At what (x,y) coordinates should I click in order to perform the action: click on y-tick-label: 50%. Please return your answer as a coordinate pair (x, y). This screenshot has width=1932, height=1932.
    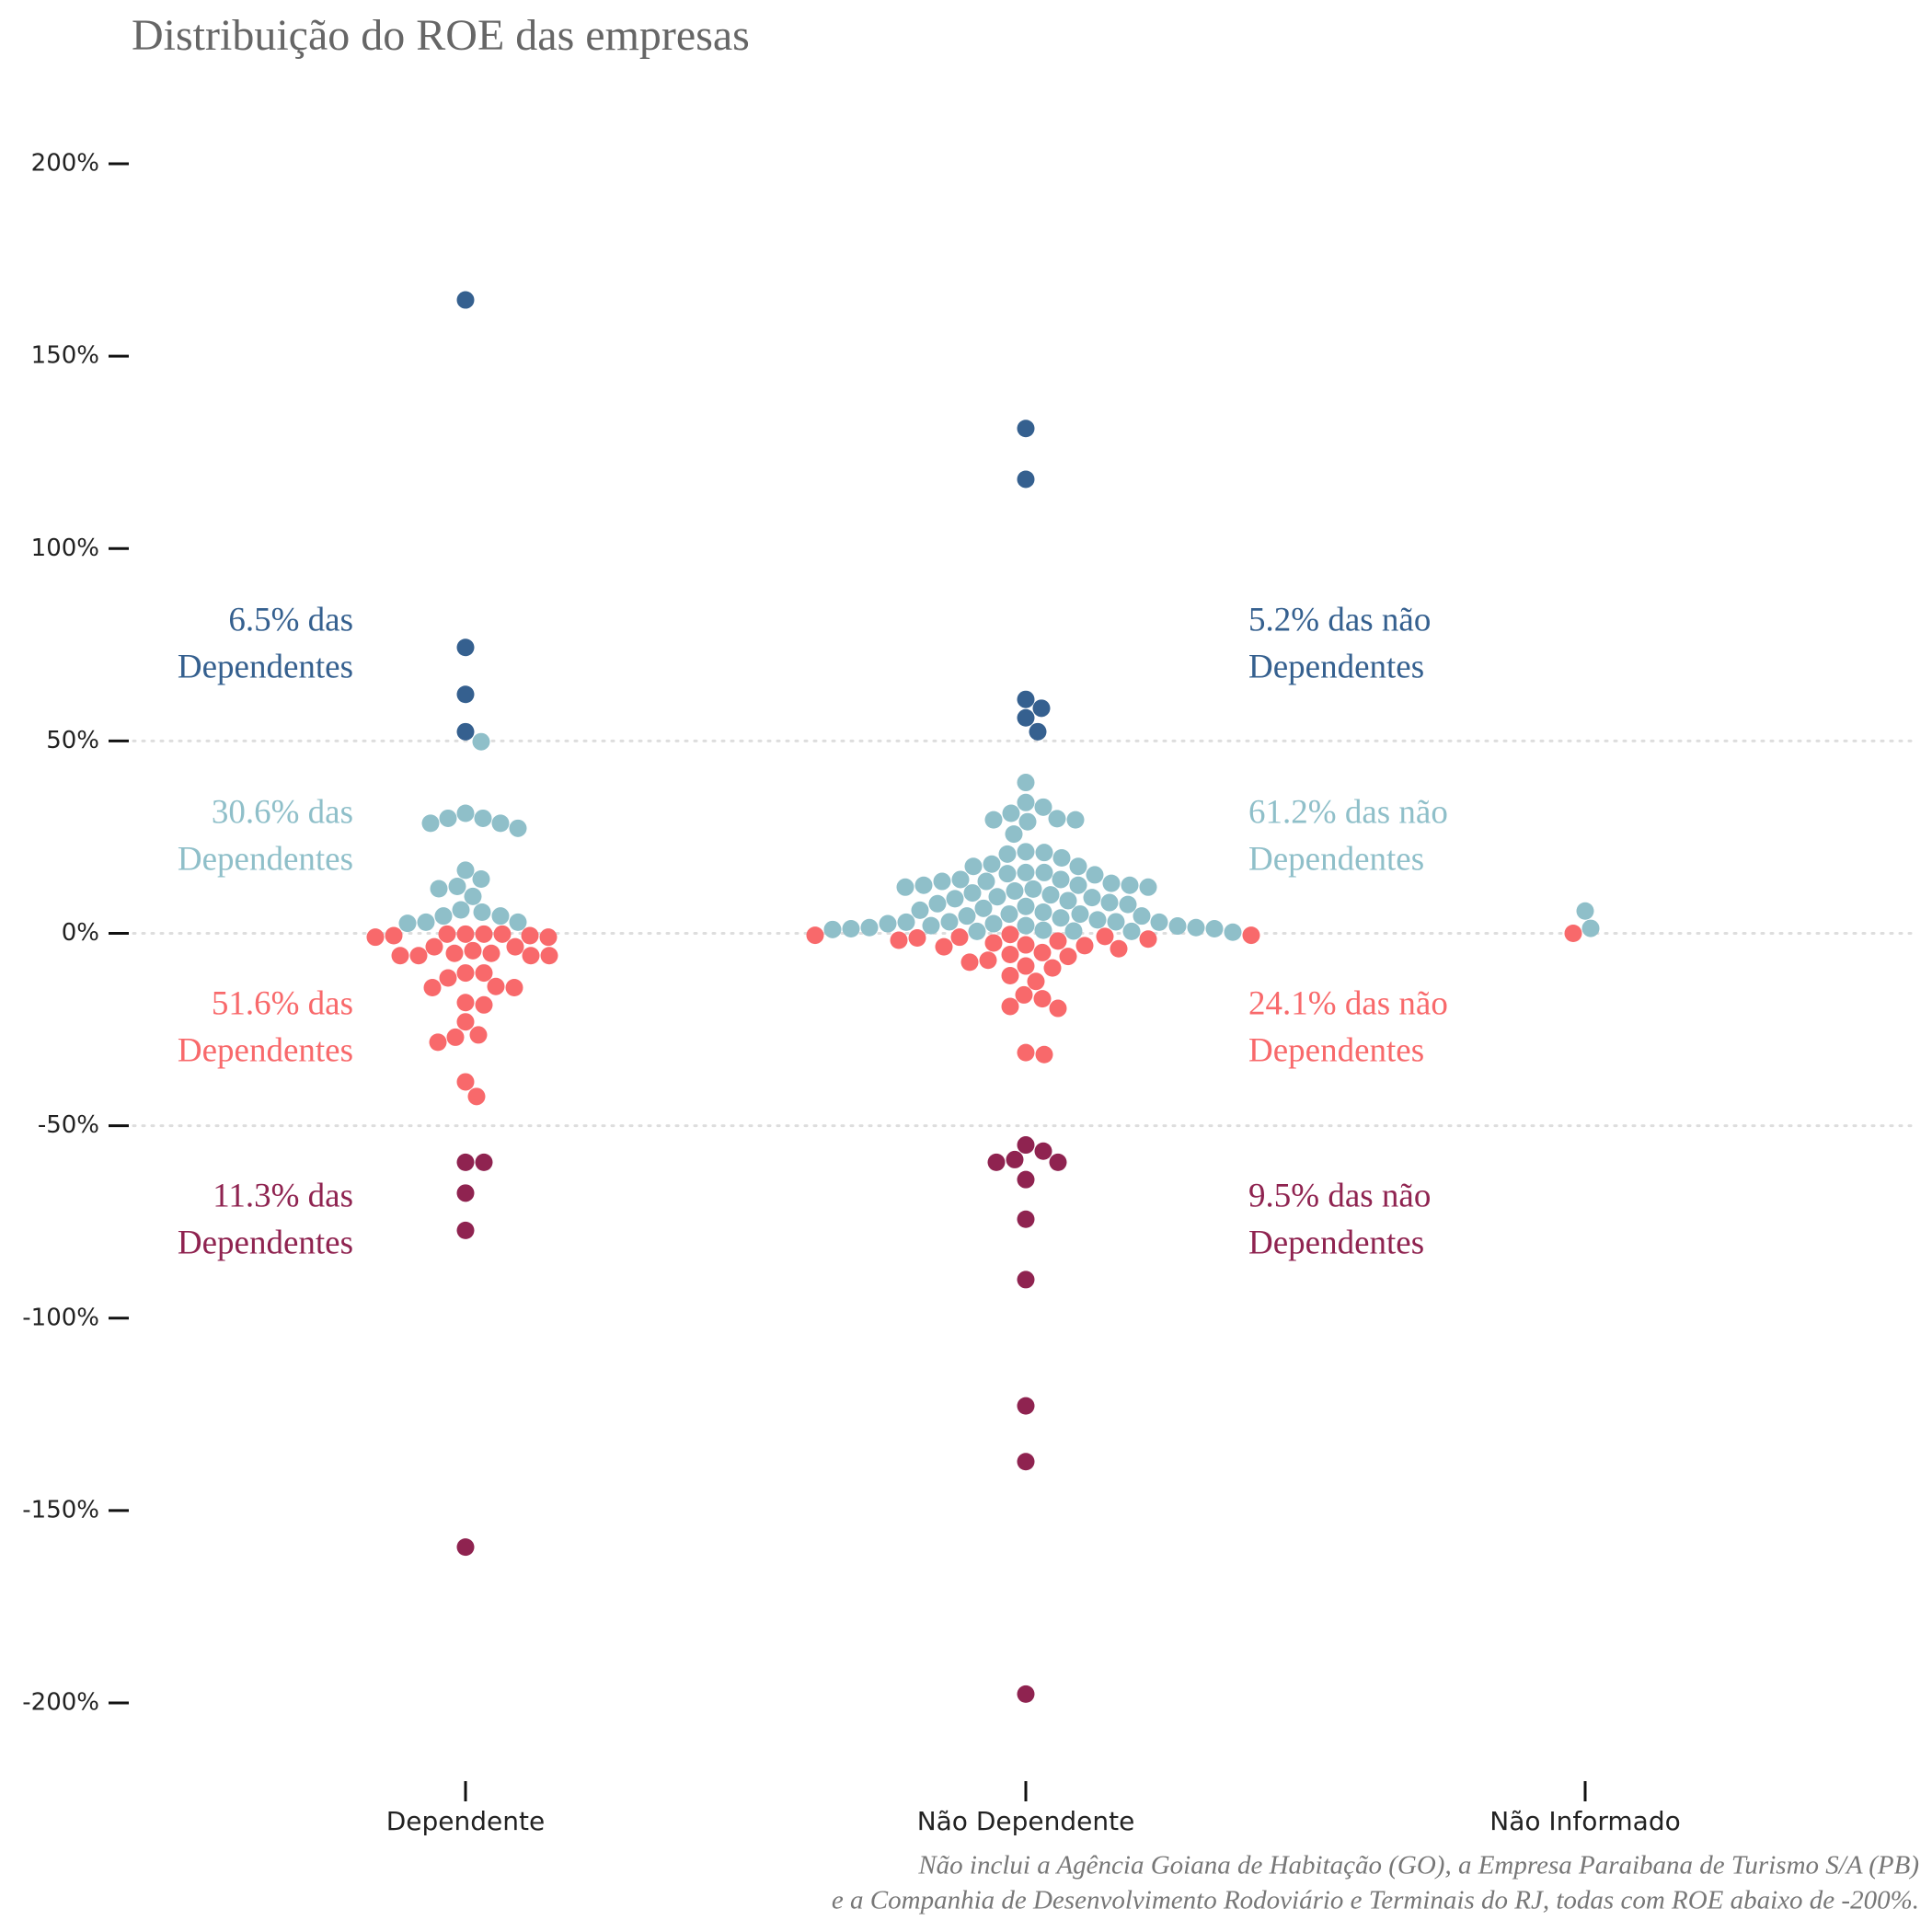
    Looking at the image, I should click on (72, 740).